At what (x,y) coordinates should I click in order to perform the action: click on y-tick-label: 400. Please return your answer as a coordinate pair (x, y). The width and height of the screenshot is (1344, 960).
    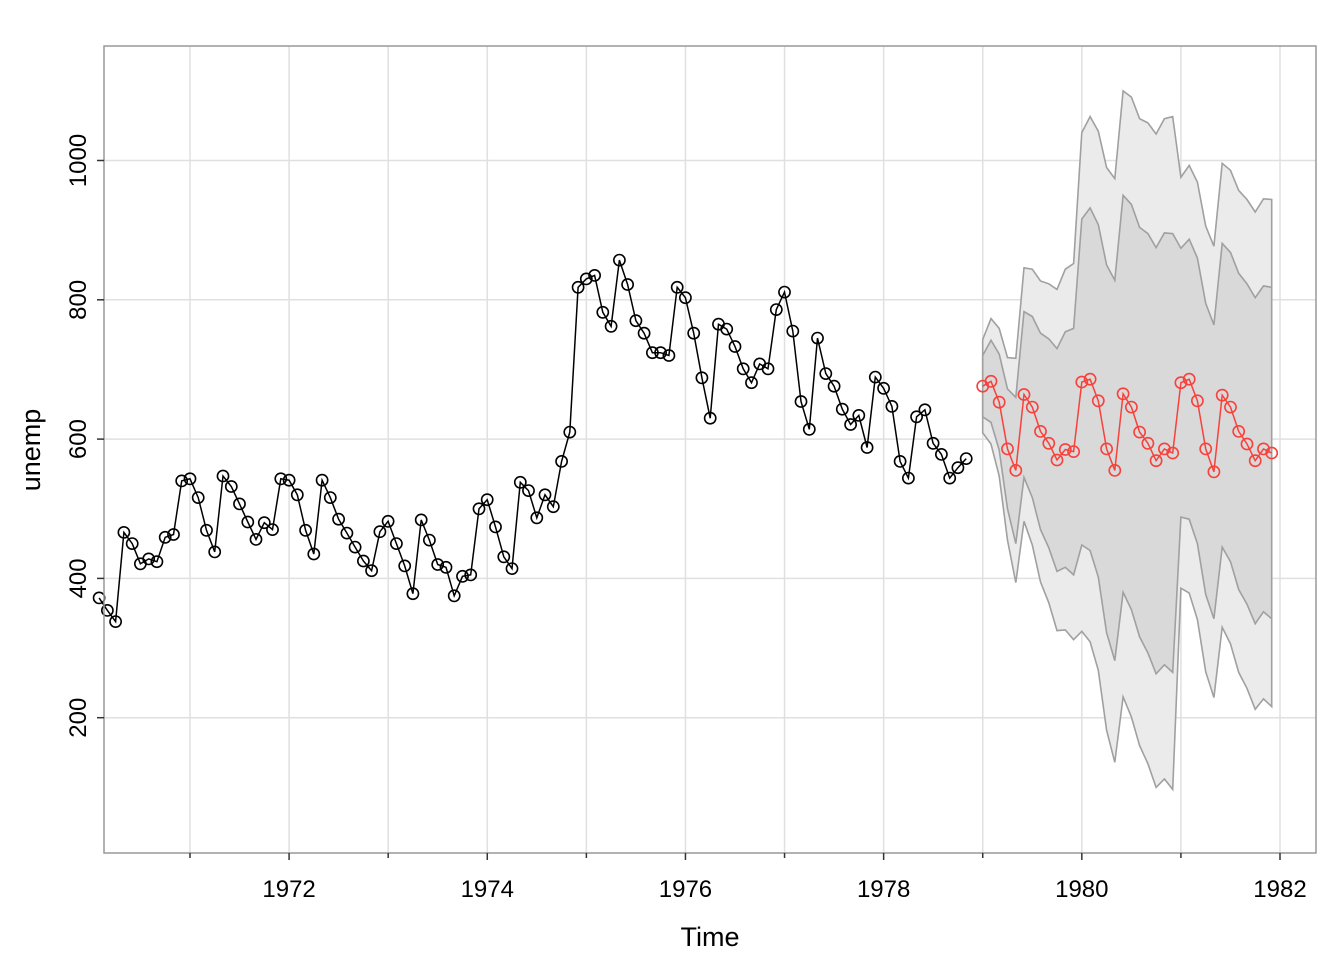
    Looking at the image, I should click on (78, 578).